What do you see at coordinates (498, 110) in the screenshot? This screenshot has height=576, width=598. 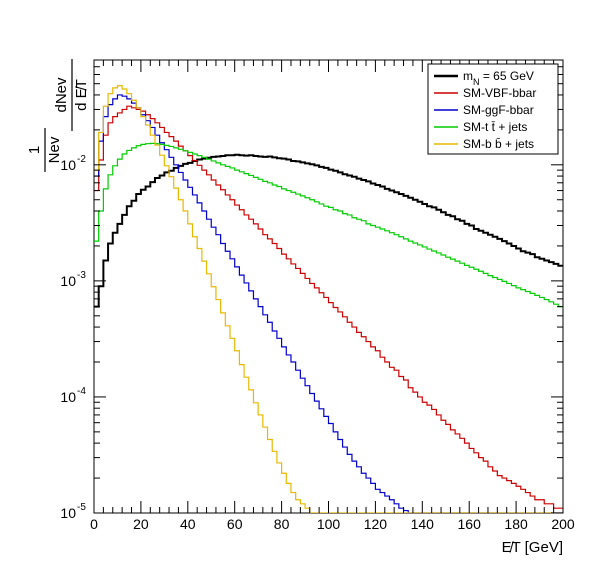 I see `legend-label-3: SM-ggF-bbar` at bounding box center [498, 110].